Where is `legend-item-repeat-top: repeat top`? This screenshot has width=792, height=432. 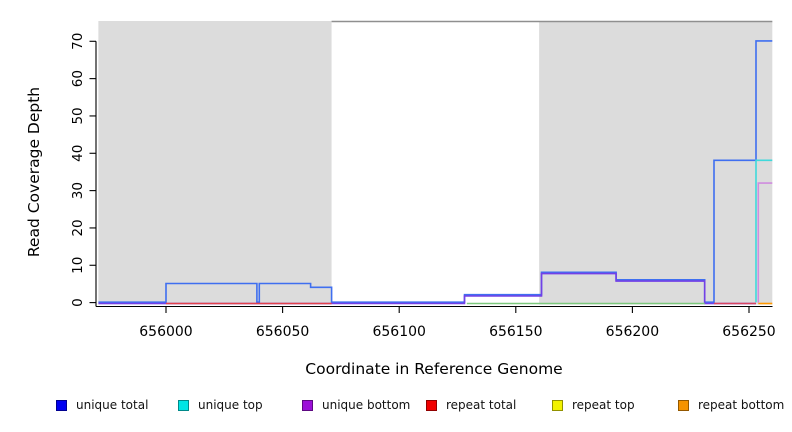
legend-item-repeat-top: repeat top is located at coordinates (593, 405).